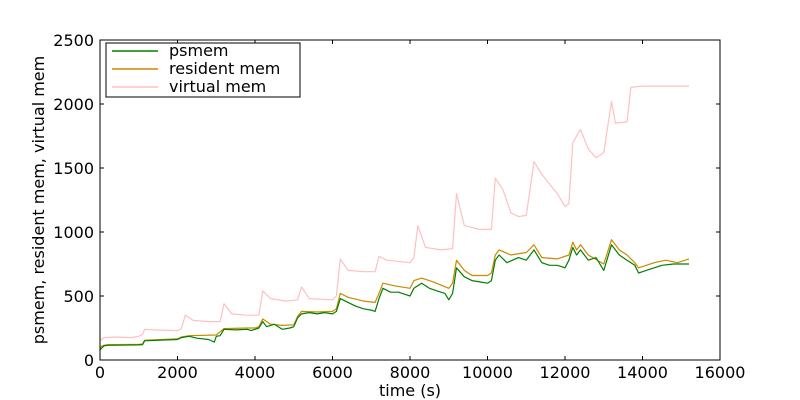  I want to click on x-tick-label: 2000, so click(177, 372).